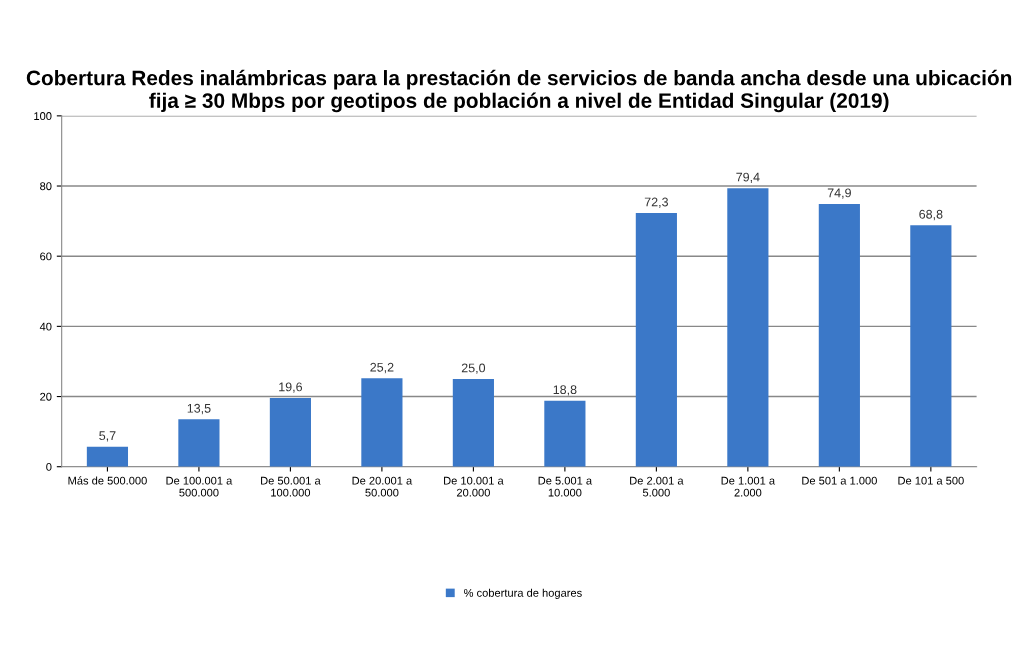 This screenshot has height=662, width=1028. What do you see at coordinates (839, 480) in the screenshot?
I see `x-tick-label: De 501 a 1.000` at bounding box center [839, 480].